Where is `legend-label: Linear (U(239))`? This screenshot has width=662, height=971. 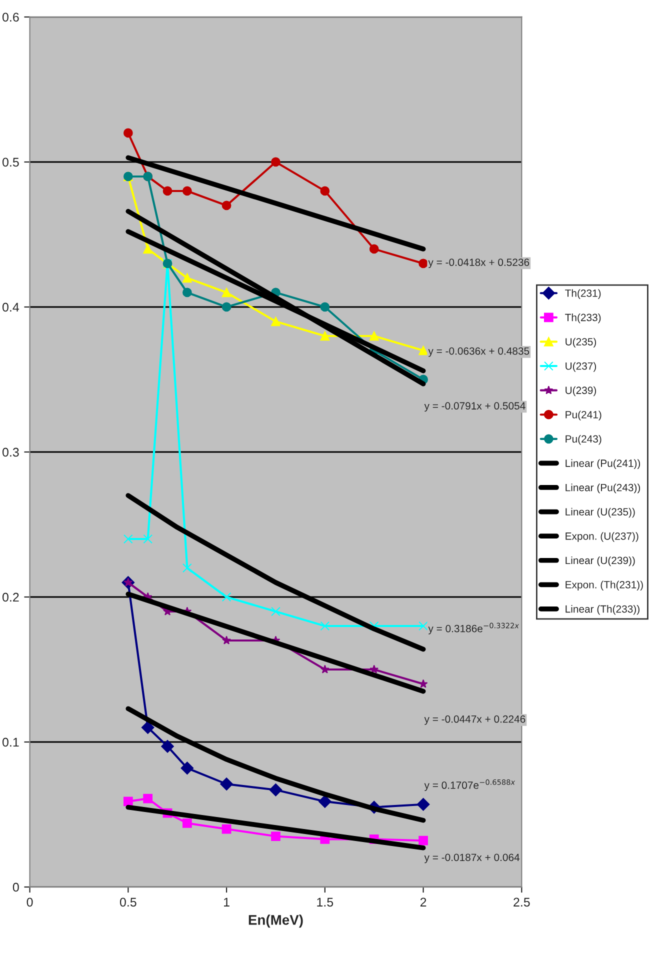
legend-label: Linear (U(239)) is located at coordinates (600, 561).